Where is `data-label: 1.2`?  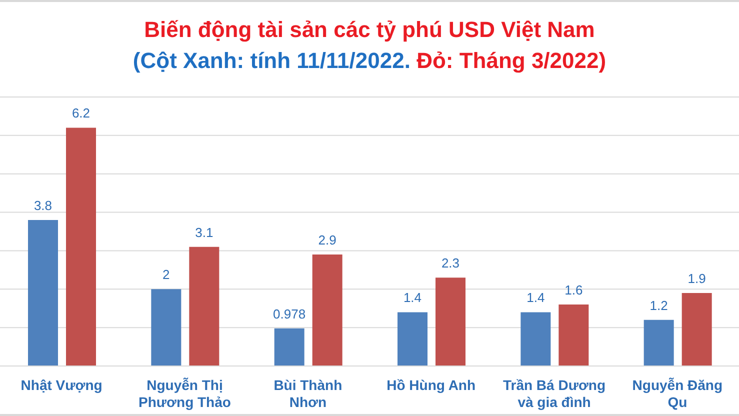 data-label: 1.2 is located at coordinates (659, 305).